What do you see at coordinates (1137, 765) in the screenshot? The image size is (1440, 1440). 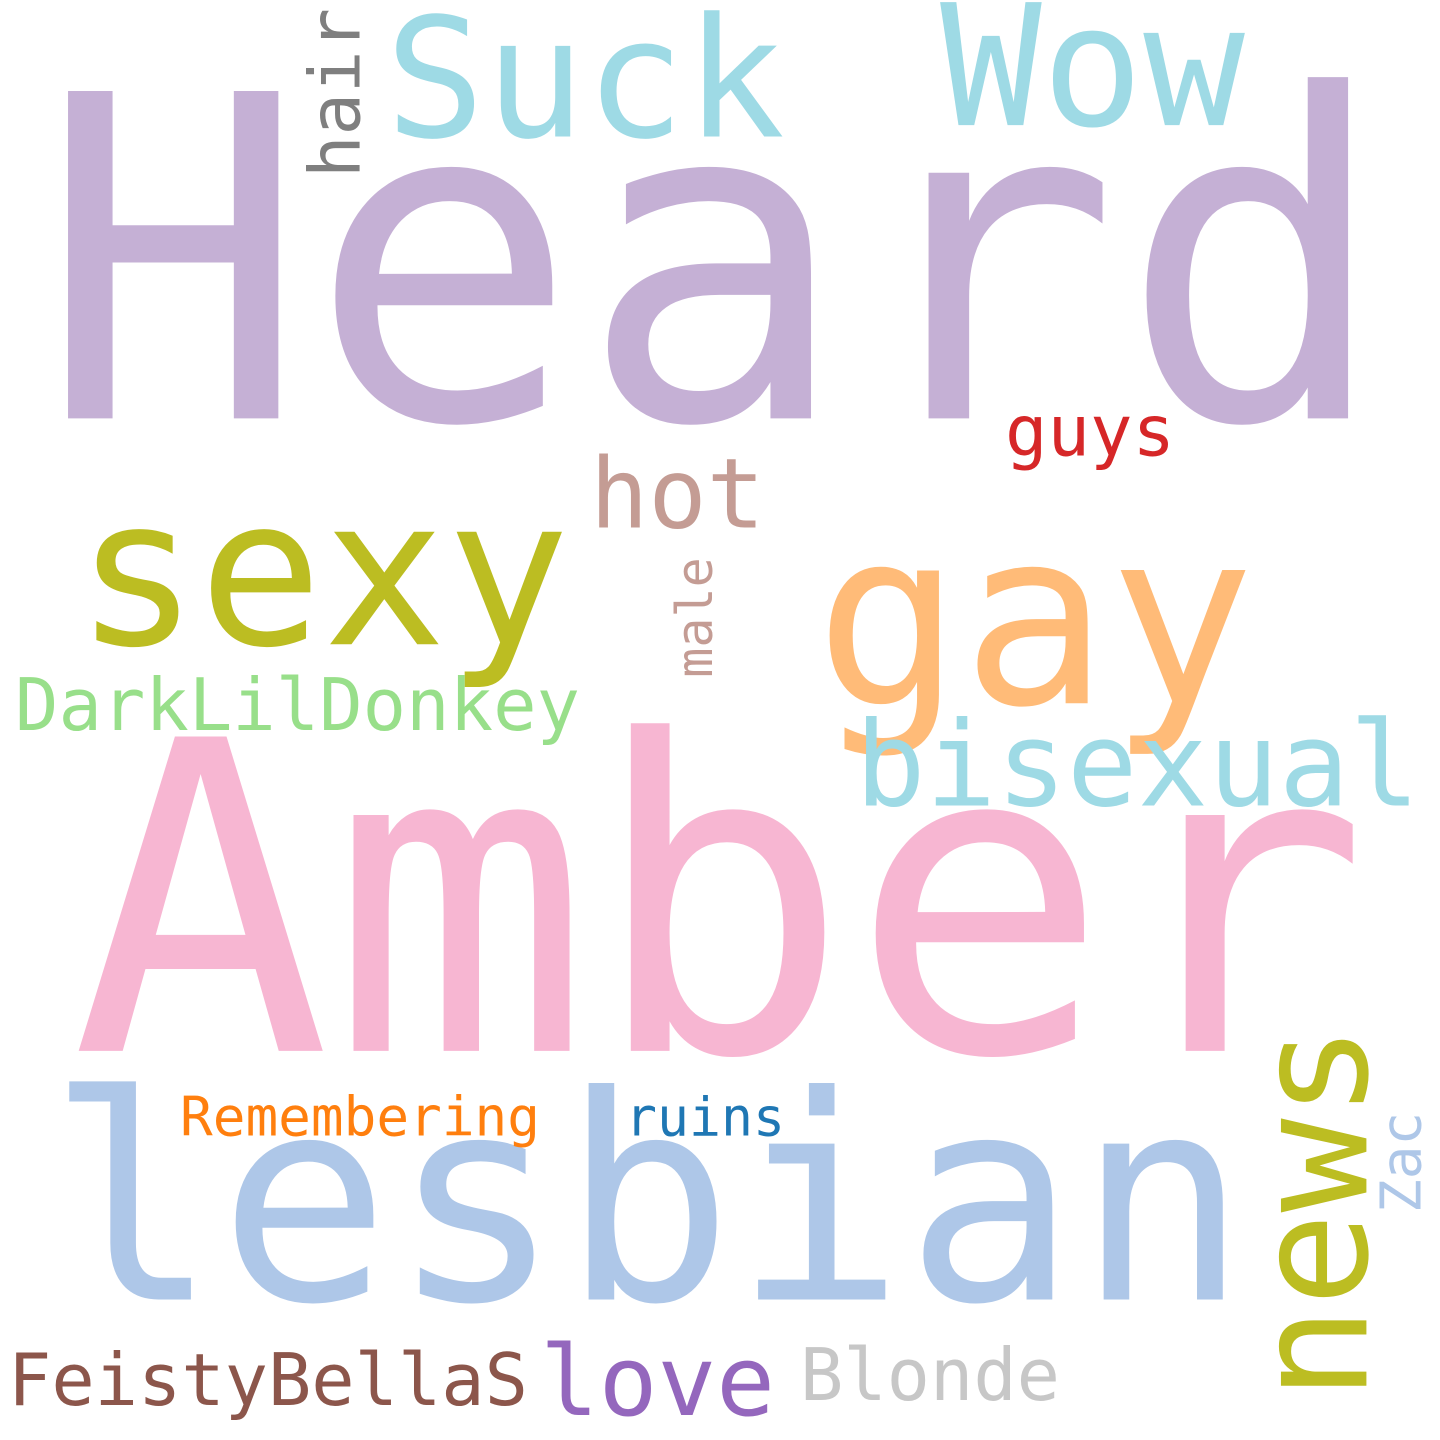 I see `word-bisexual: bisexual` at bounding box center [1137, 765].